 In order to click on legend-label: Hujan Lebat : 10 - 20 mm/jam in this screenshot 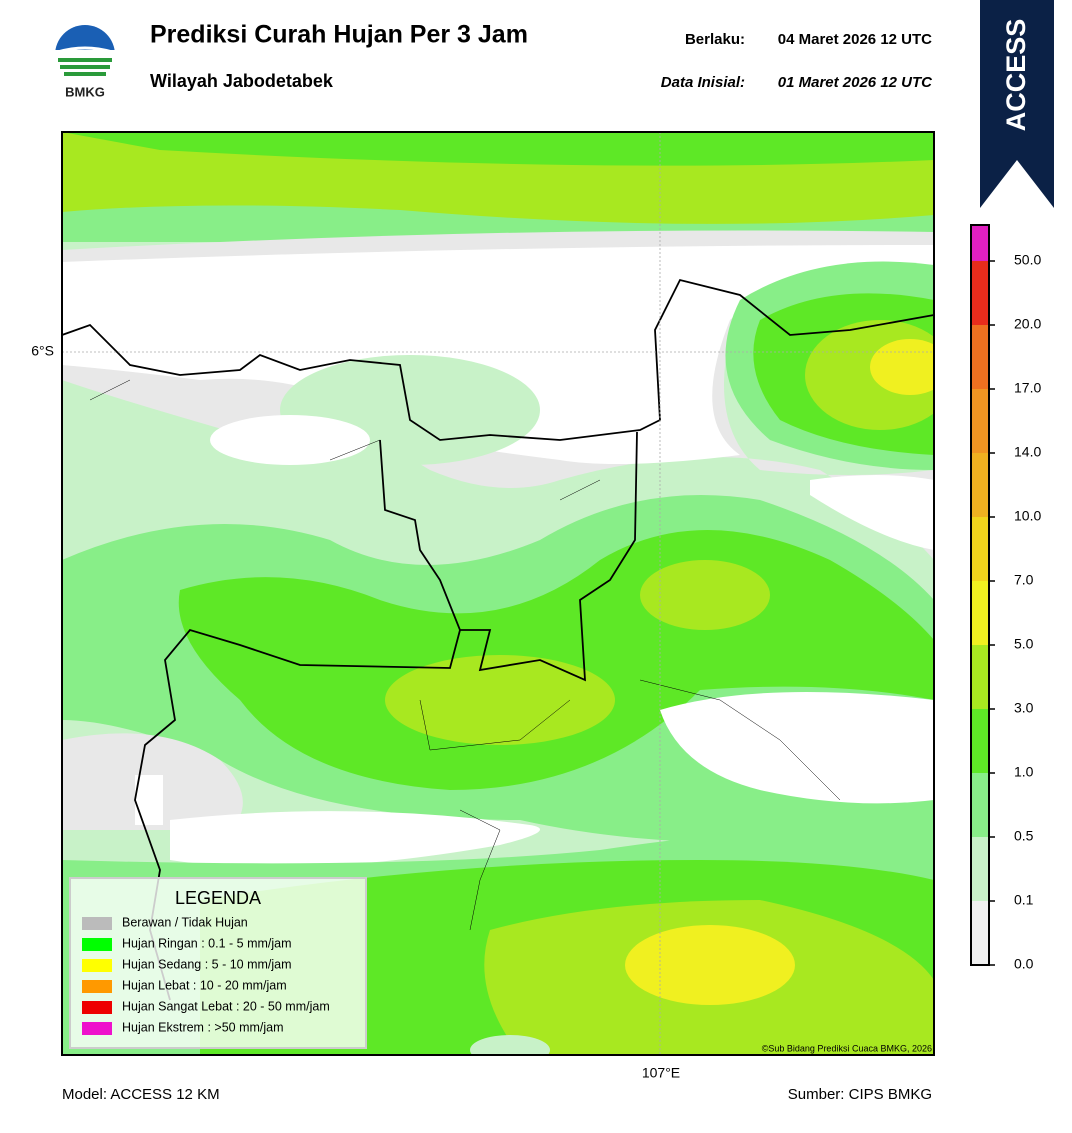, I will do `click(204, 985)`.